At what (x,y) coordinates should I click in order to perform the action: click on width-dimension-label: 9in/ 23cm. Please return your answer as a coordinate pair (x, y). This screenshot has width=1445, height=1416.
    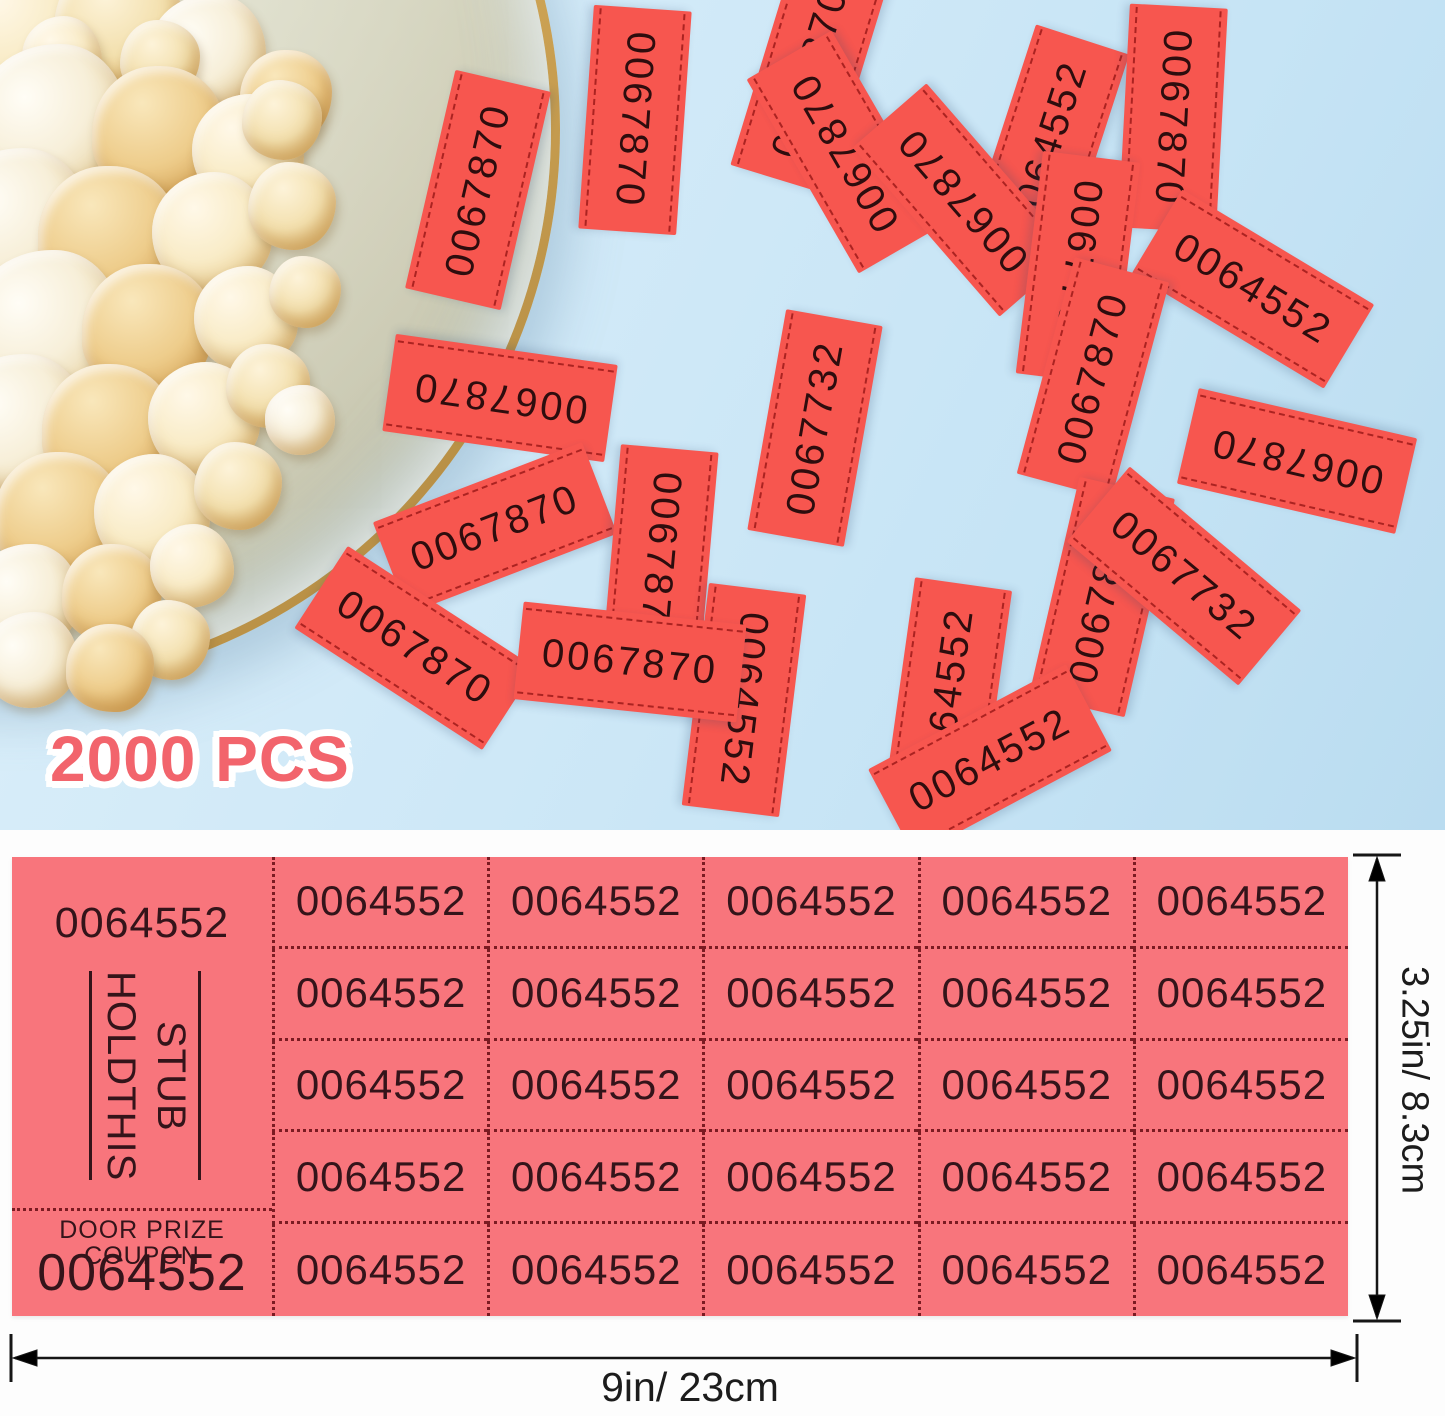
    Looking at the image, I should click on (690, 1387).